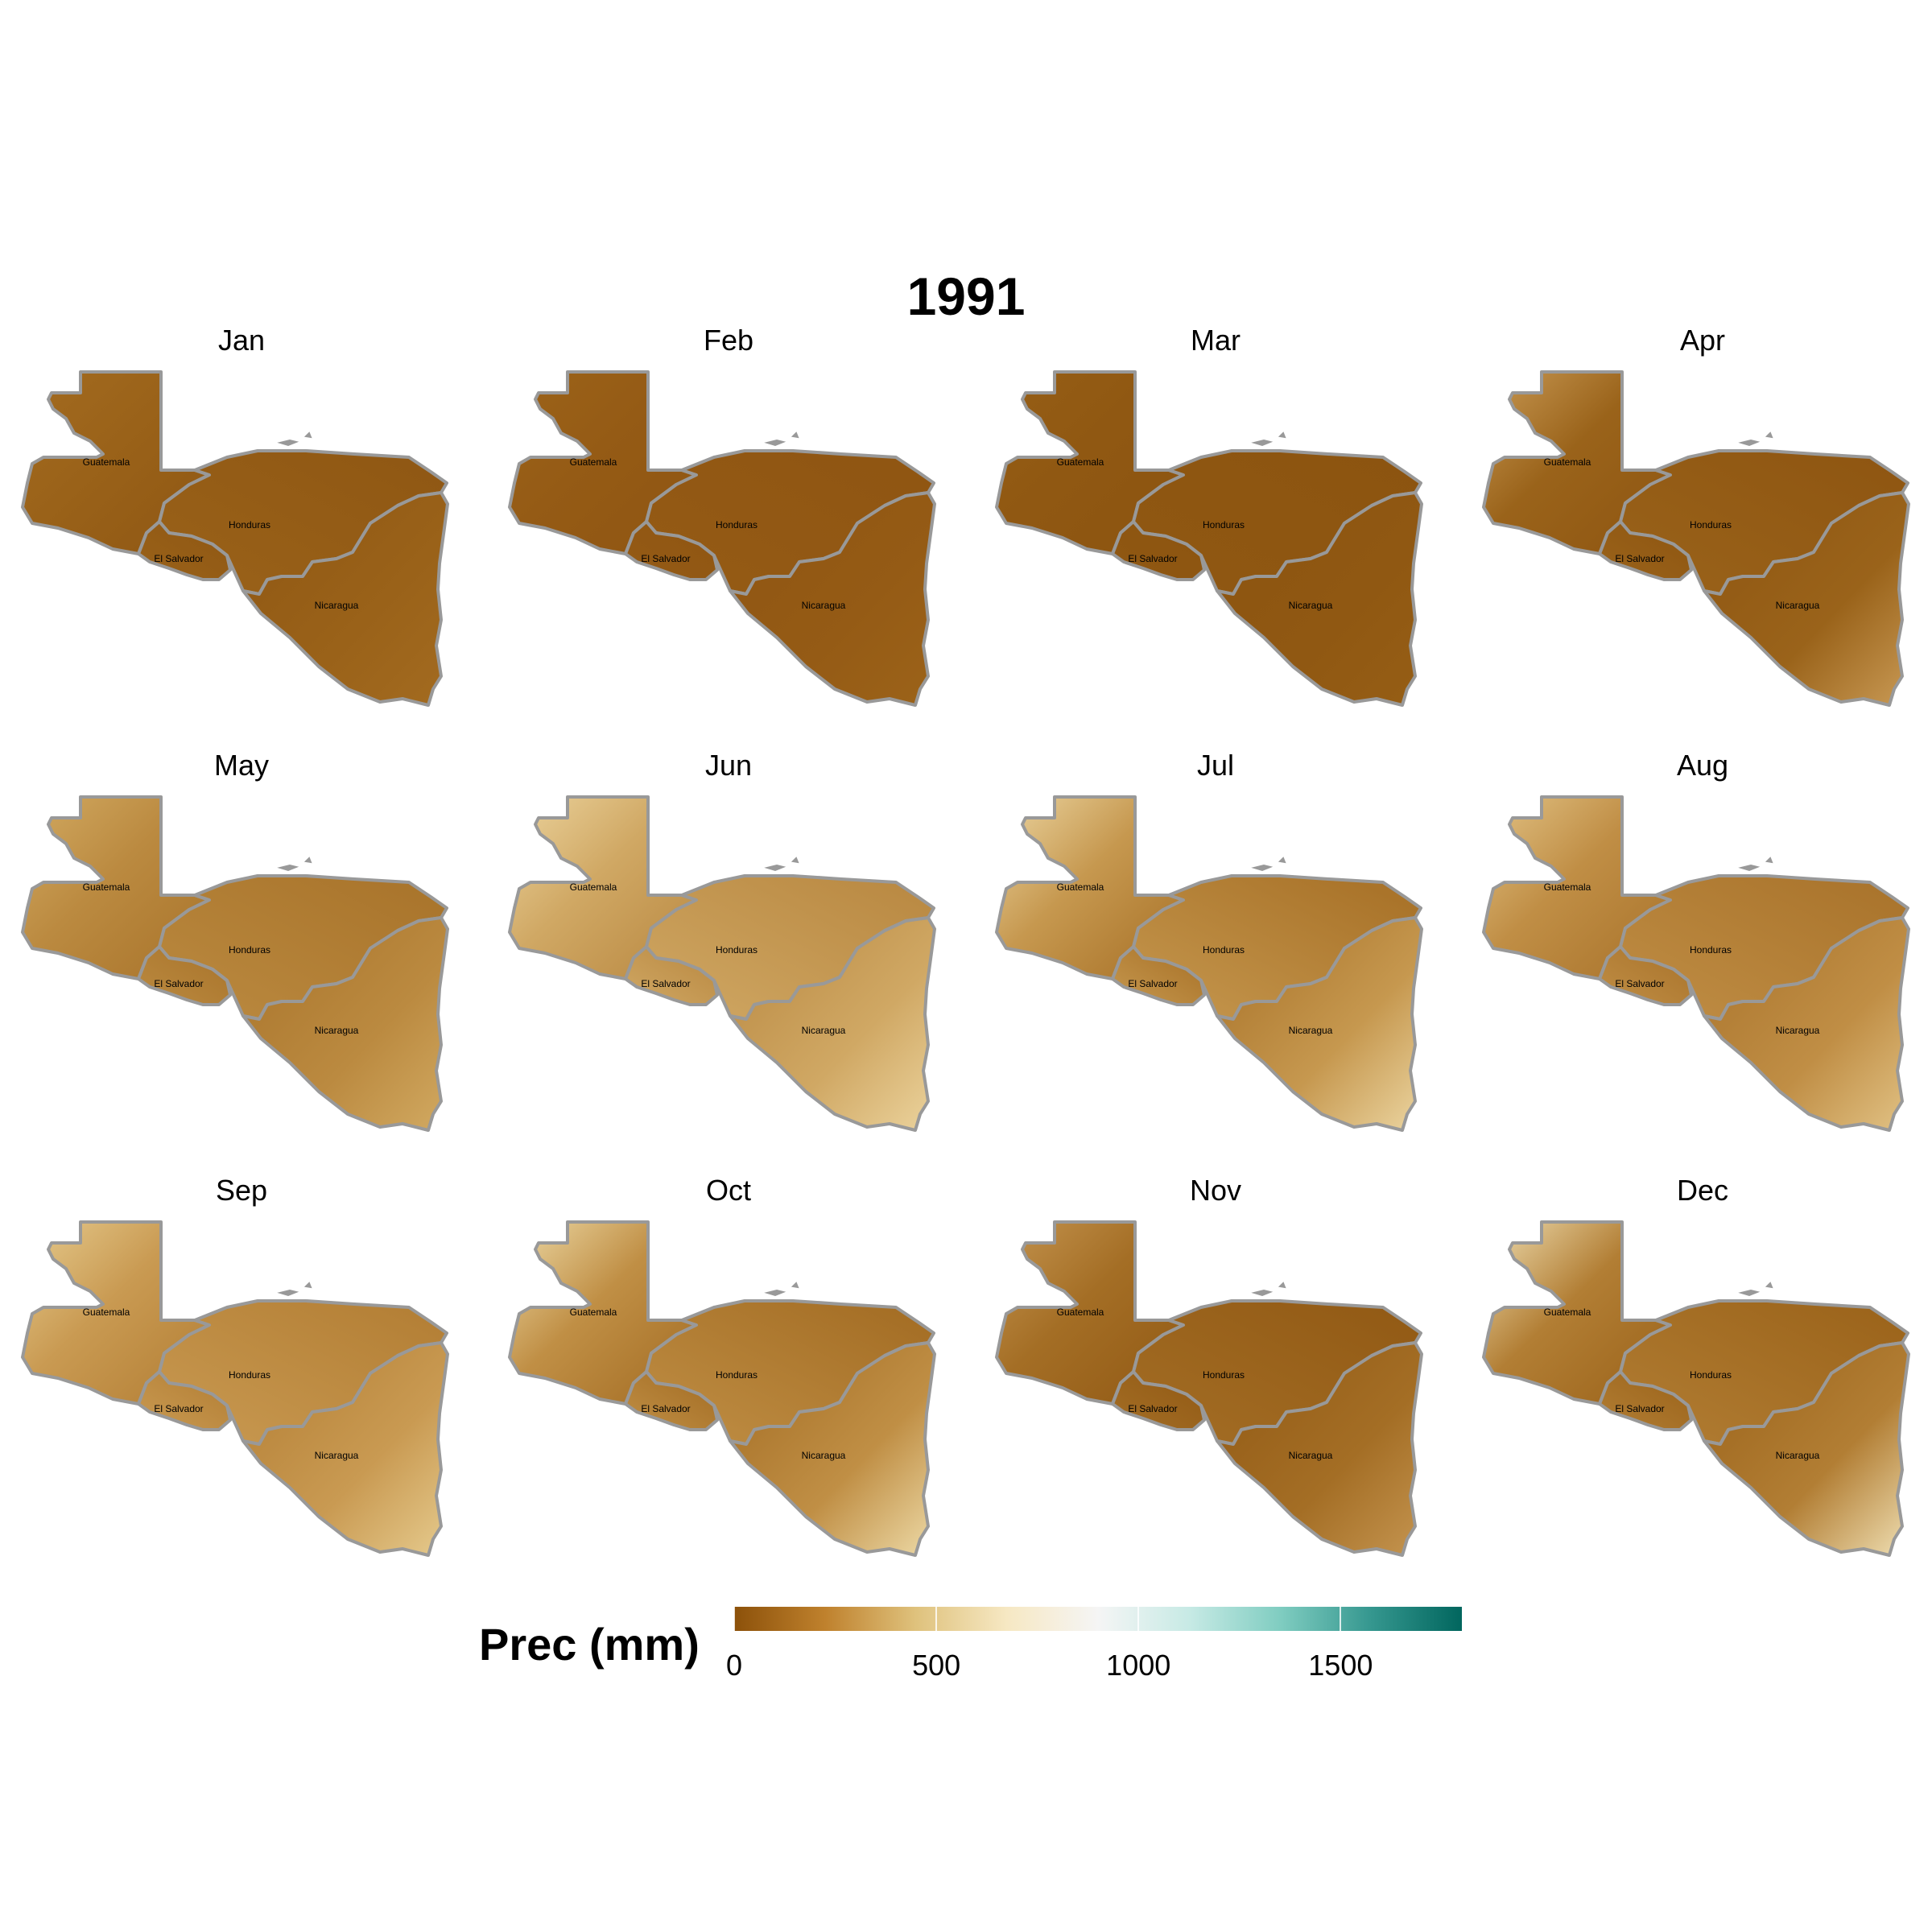 This screenshot has width=1932, height=1932. I want to click on panel-title: Oct, so click(728, 1190).